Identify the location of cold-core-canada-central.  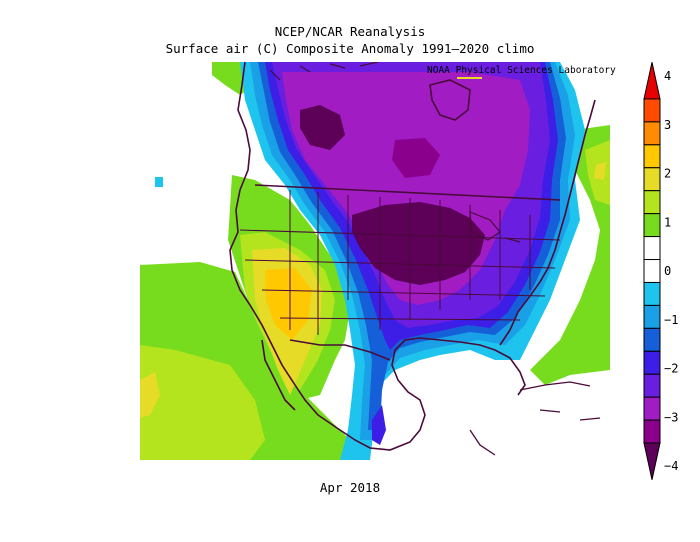
(416, 158).